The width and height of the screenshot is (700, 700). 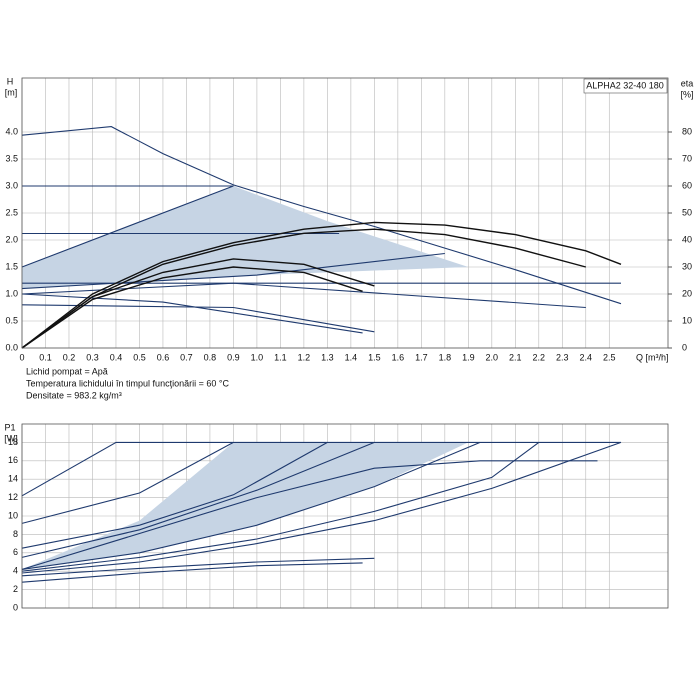 What do you see at coordinates (280, 357) in the screenshot?
I see `x-tick-label: 1.1` at bounding box center [280, 357].